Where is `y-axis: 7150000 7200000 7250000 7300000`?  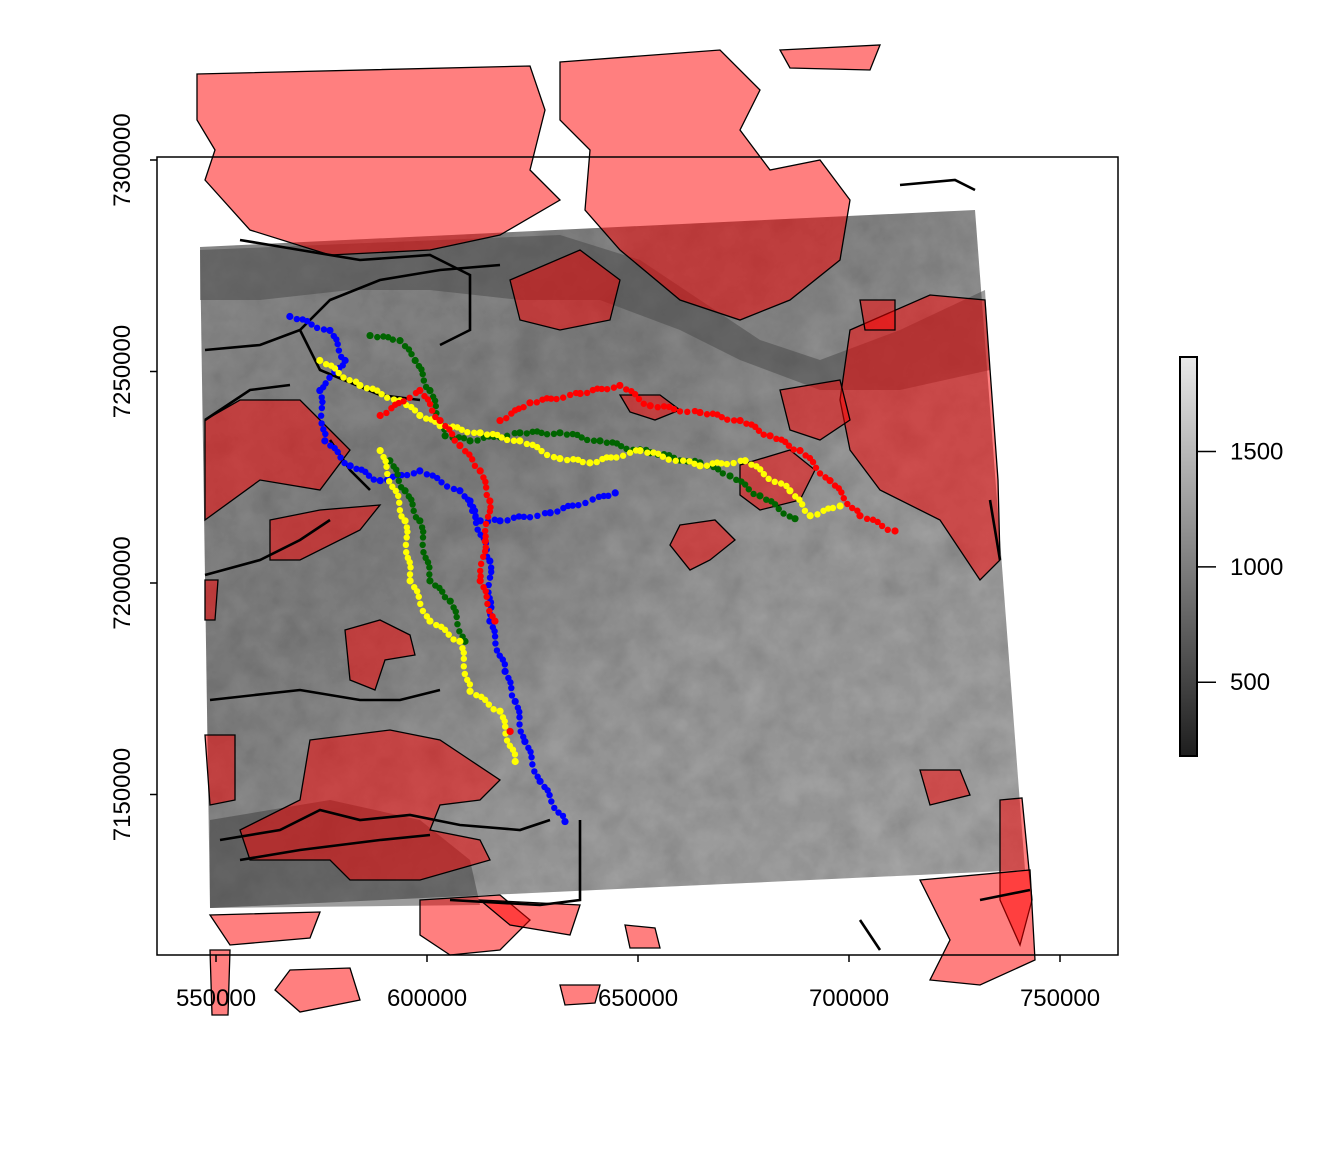
y-axis: 7150000 7200000 7250000 7300000 is located at coordinates (133, 477).